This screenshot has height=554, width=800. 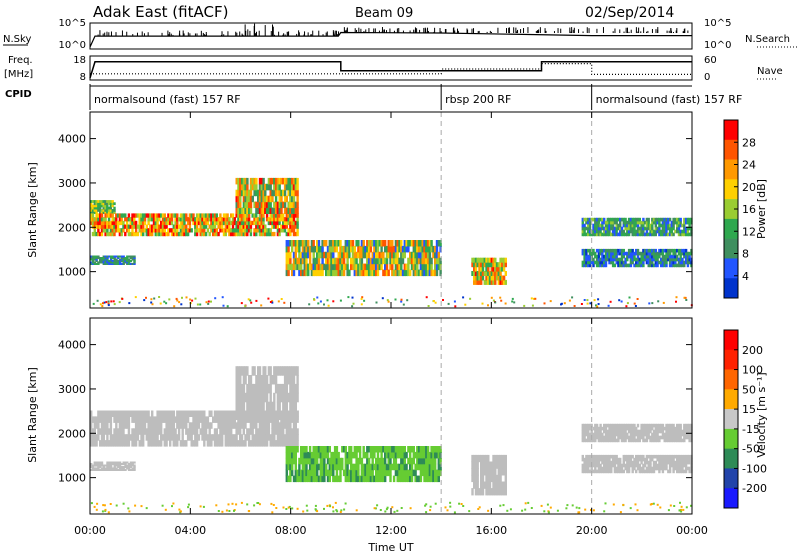 I want to click on nave-top-tick: 60, so click(x=710, y=60).